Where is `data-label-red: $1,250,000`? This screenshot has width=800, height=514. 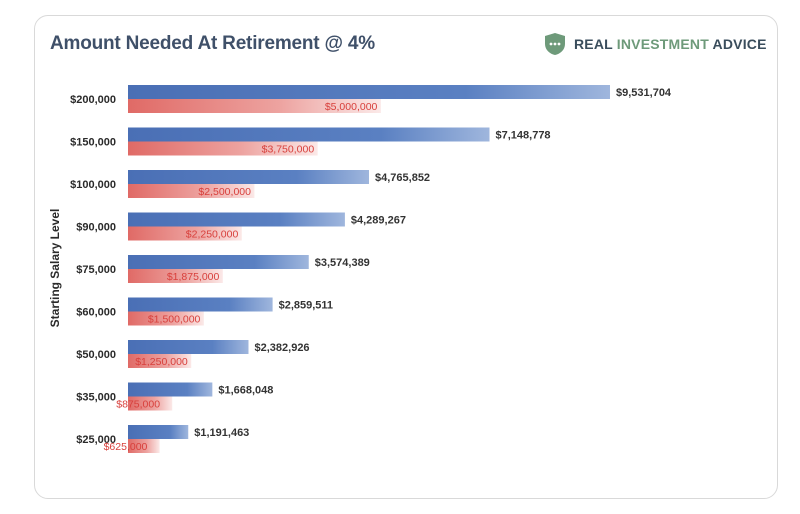 data-label-red: $1,250,000 is located at coordinates (161, 362).